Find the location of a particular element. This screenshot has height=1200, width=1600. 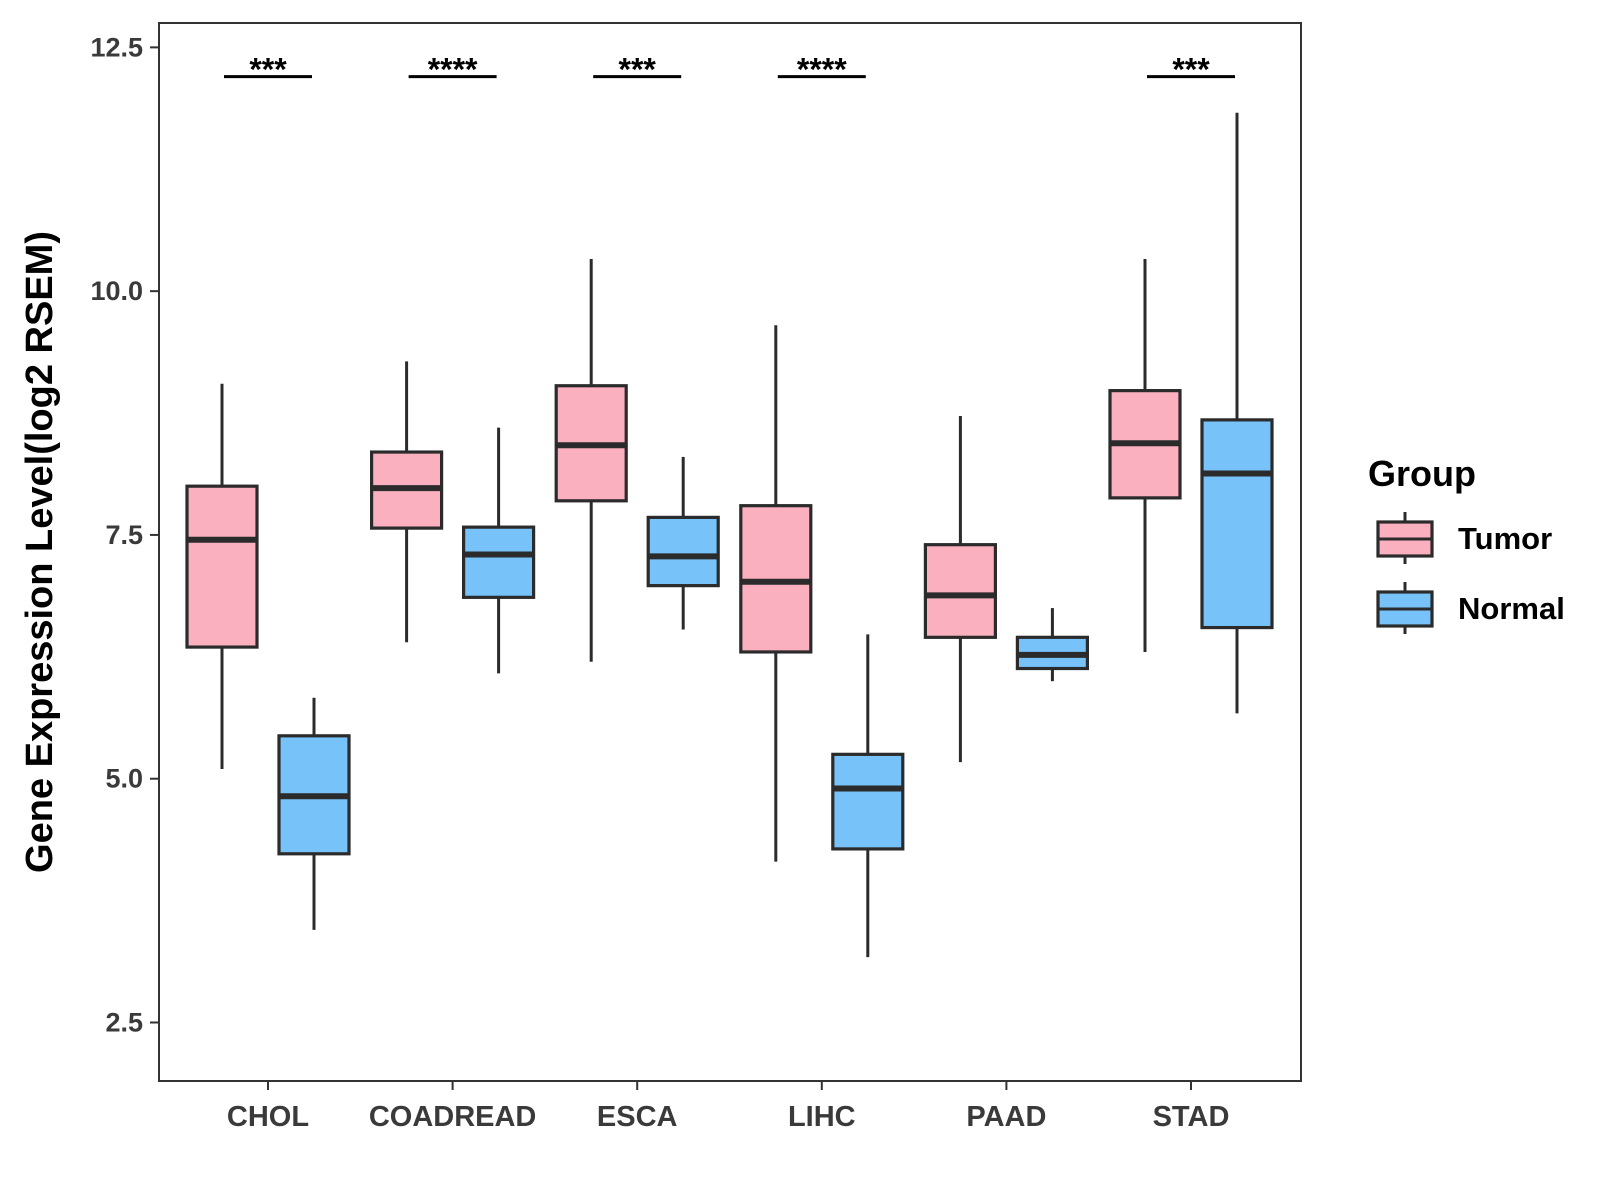

y-axis: 2.5 5.0 7.5 10.0 12.5 is located at coordinates (124, 534).